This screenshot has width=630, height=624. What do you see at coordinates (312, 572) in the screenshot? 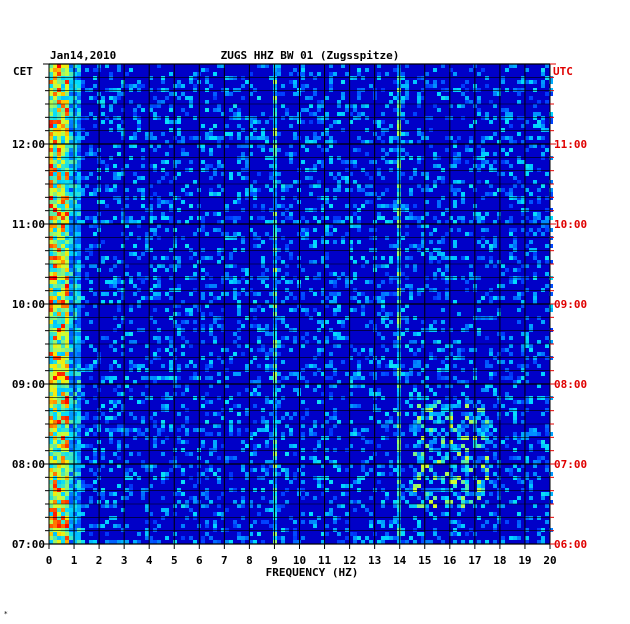
I see `x-axis-label: FREQUENCY (HZ)` at bounding box center [312, 572].